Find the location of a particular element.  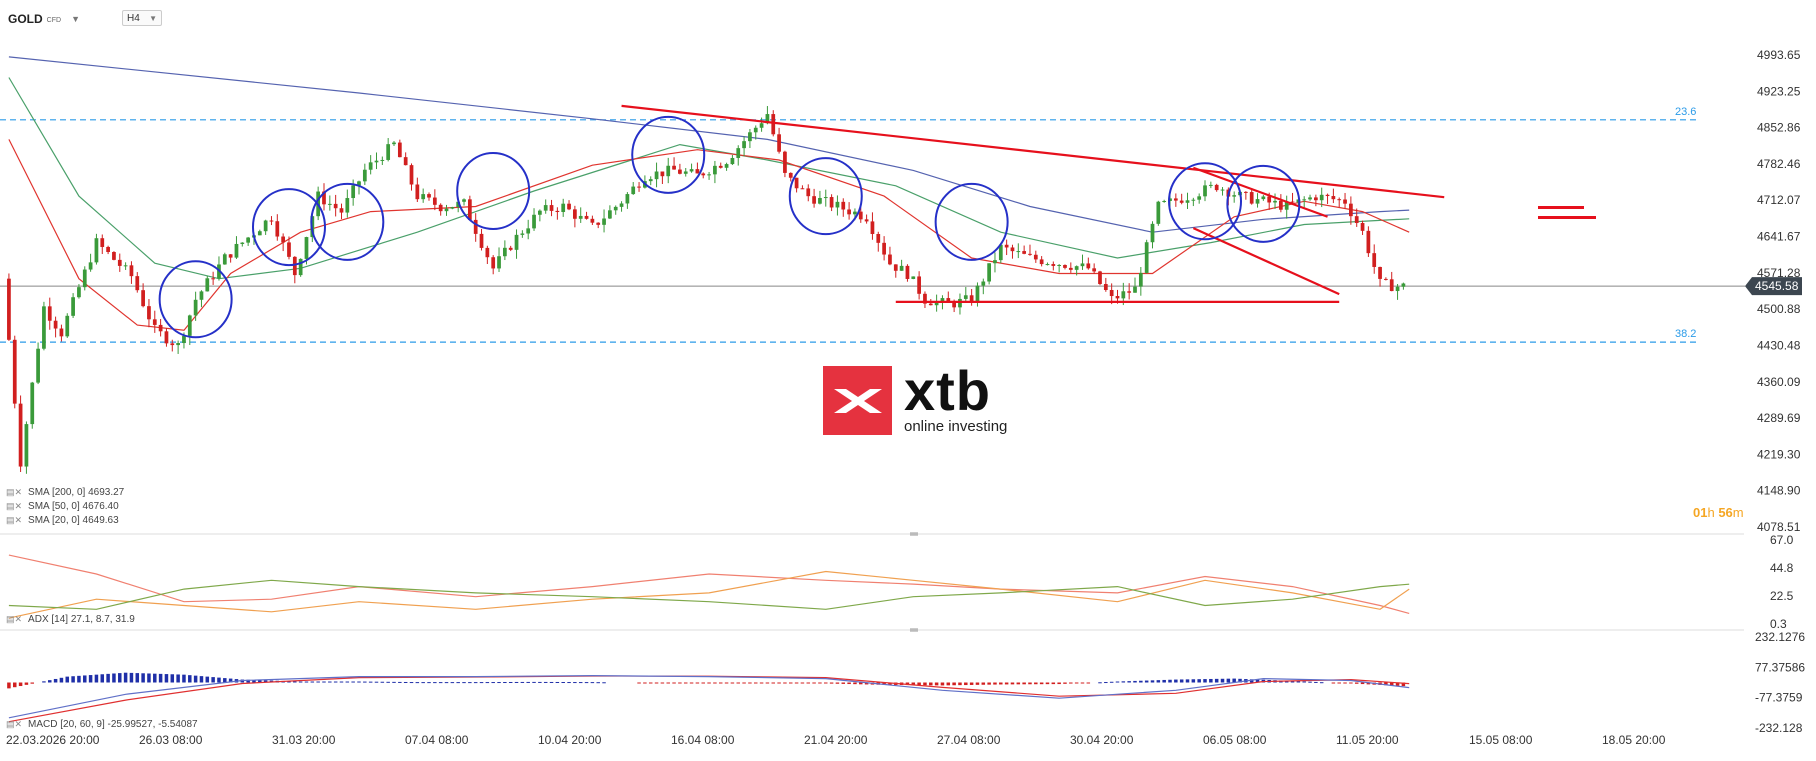

legend-adx: ▤✕ ADX [14] 27.1, 8.7, 31.9 is located at coordinates (70, 619).